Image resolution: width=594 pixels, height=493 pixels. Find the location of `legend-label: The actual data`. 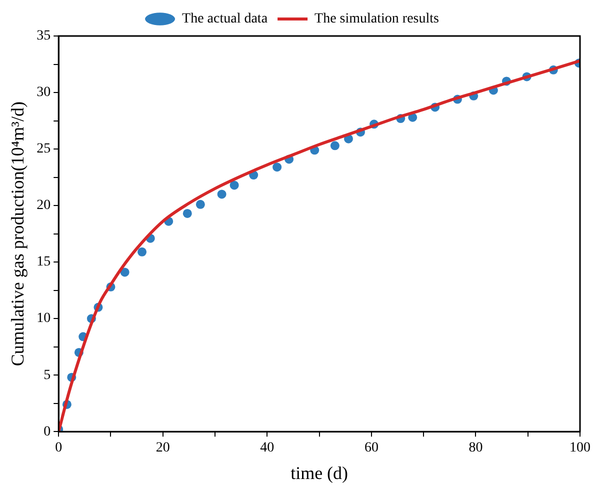

legend-label: The actual data is located at coordinates (225, 19).